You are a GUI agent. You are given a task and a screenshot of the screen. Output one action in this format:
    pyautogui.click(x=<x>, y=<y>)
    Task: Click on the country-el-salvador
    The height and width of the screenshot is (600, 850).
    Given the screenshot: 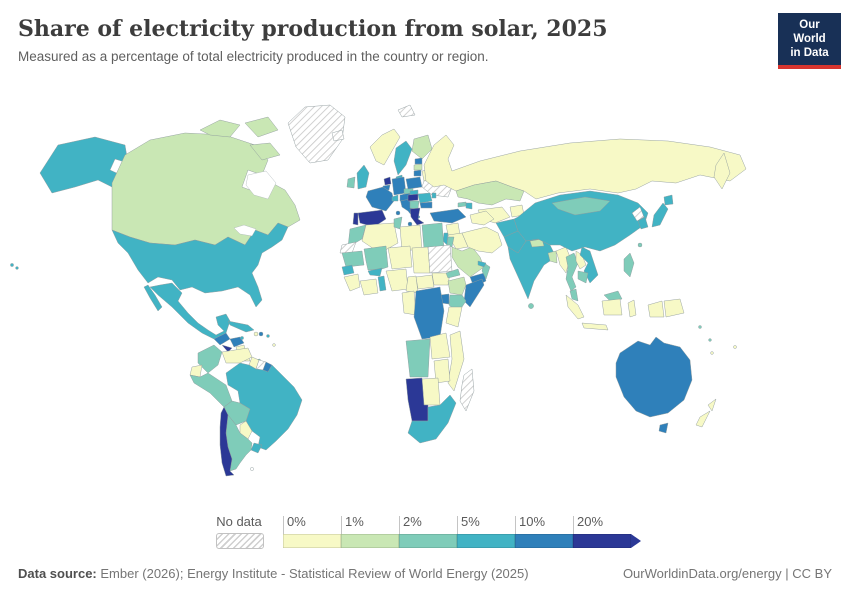 What is the action you would take?
    pyautogui.click(x=227, y=348)
    